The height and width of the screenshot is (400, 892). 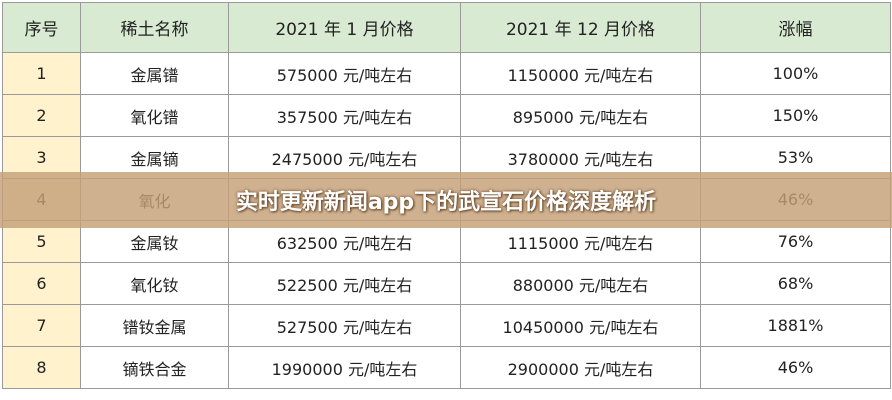 What do you see at coordinates (795, 115) in the screenshot?
I see `table-cell: 150%` at bounding box center [795, 115].